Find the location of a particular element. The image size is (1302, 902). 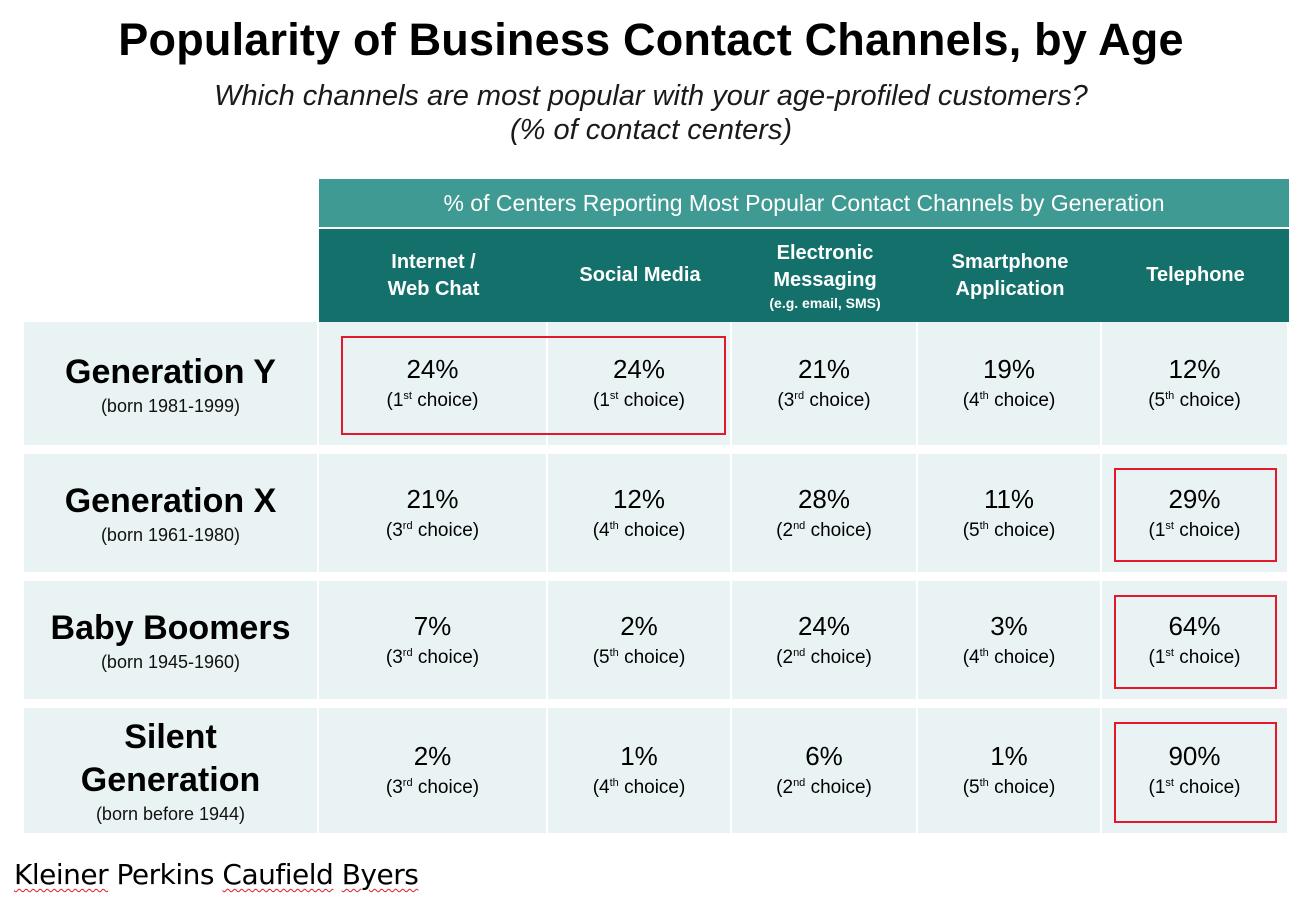

percent-value: 7% is located at coordinates (432, 625).